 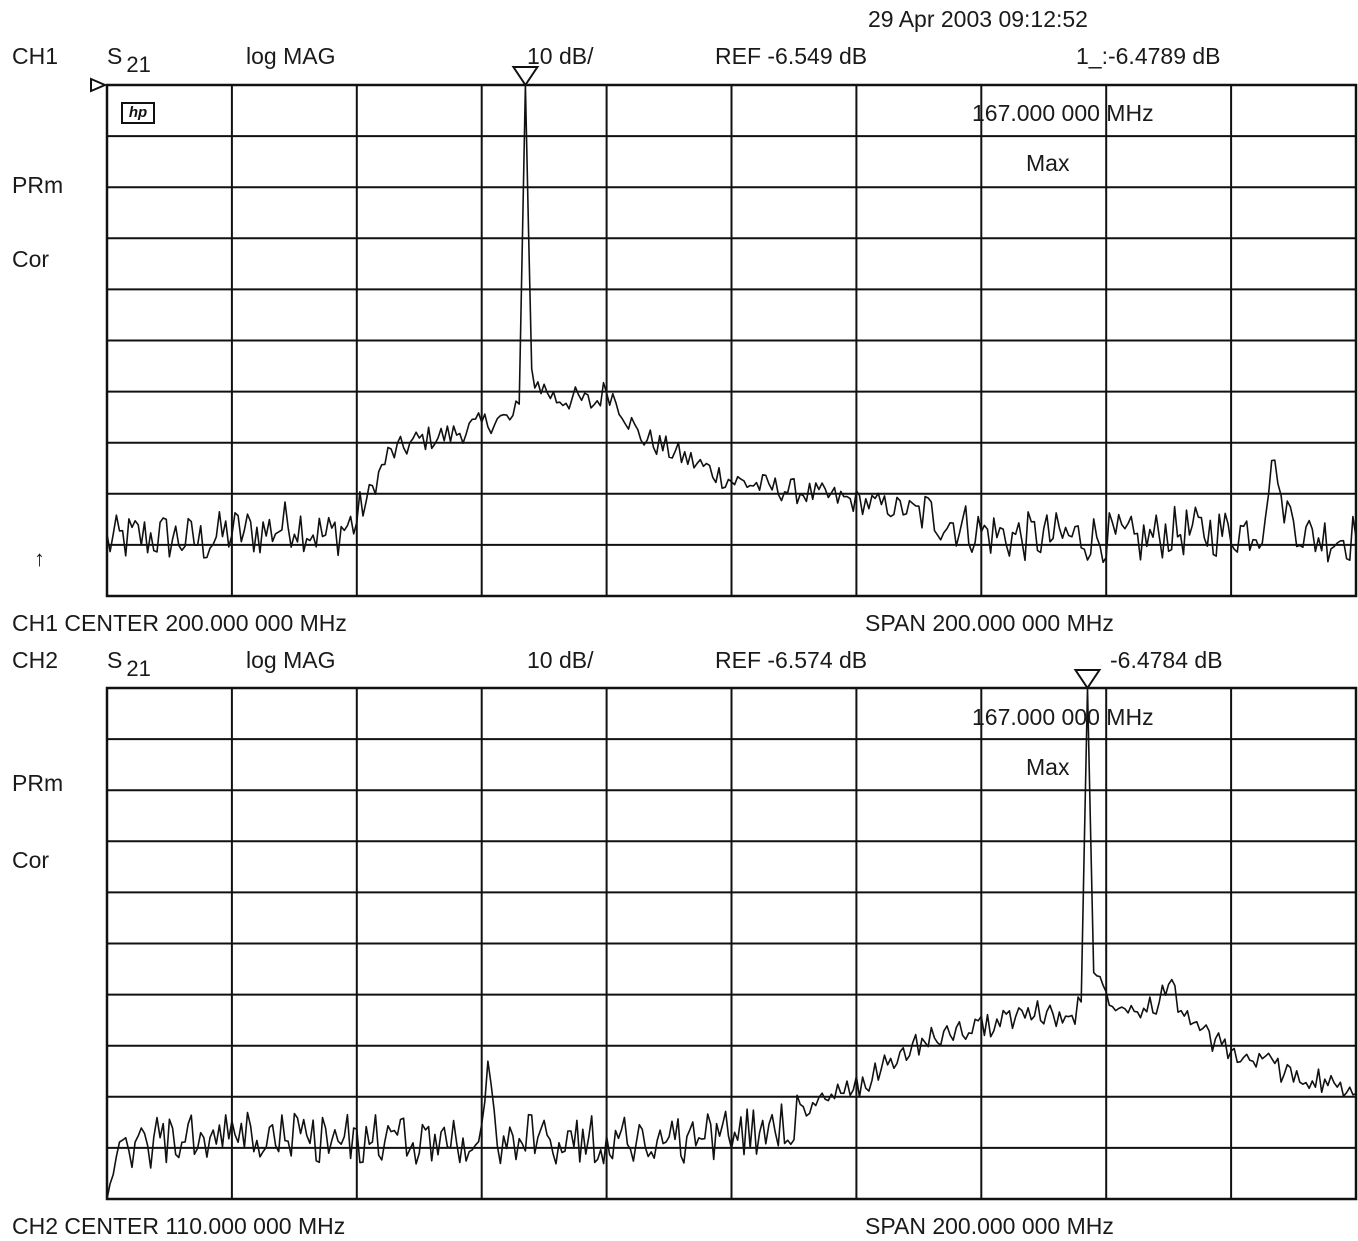 I want to click on ch1-up-arrow-icon: ↑, so click(x=39, y=558).